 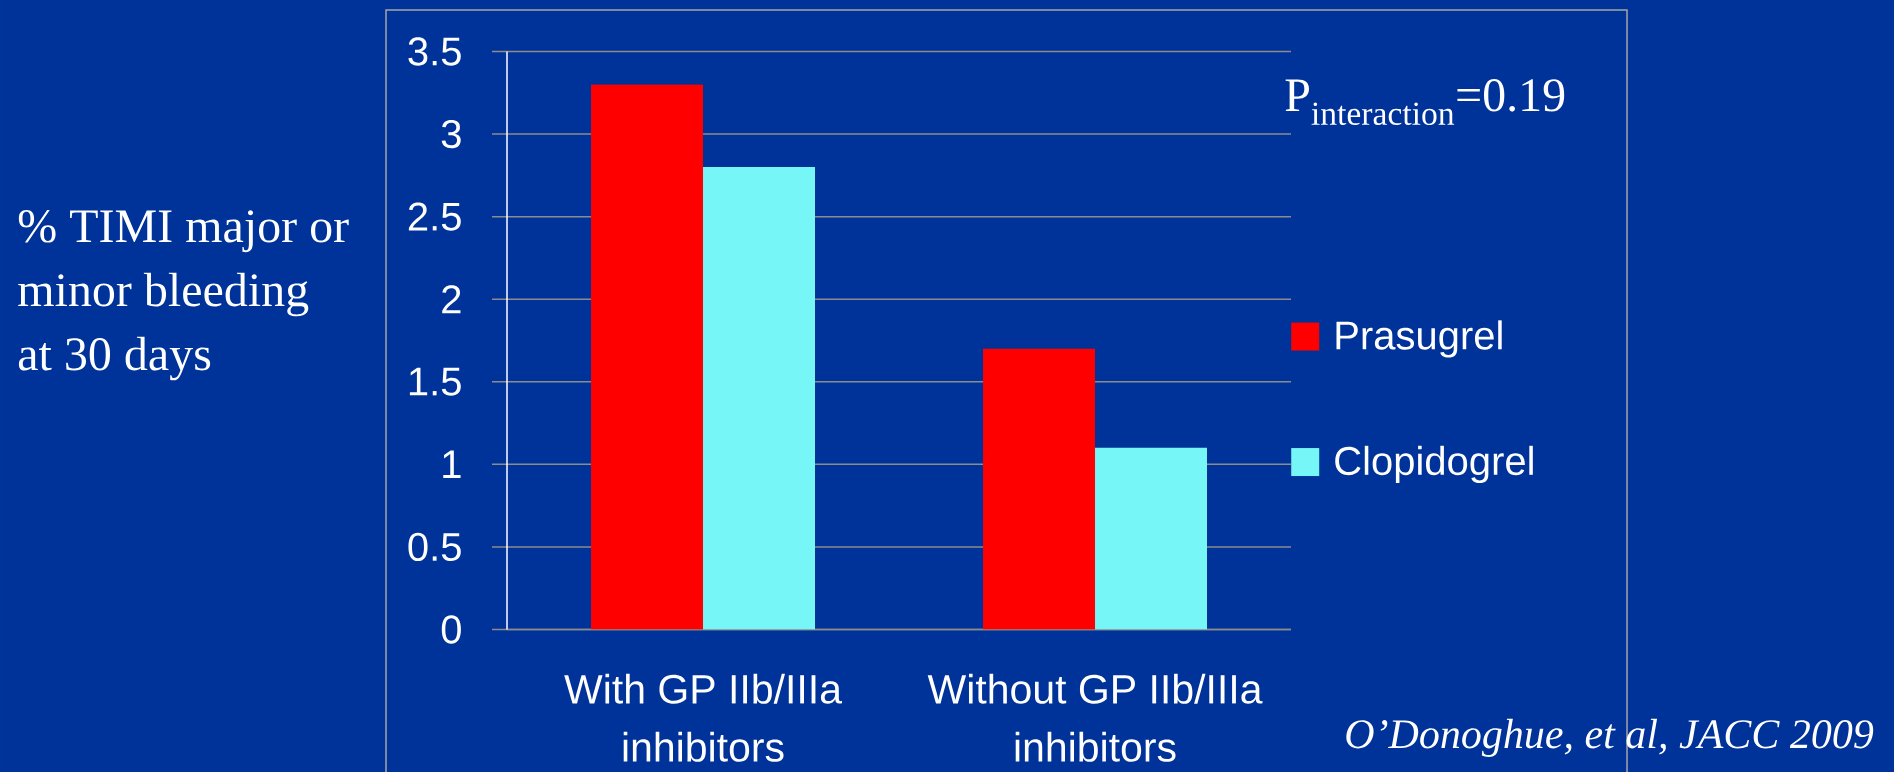 I want to click on text: O’Donoghue, et al, JACC 2009, so click(x=1610, y=737).